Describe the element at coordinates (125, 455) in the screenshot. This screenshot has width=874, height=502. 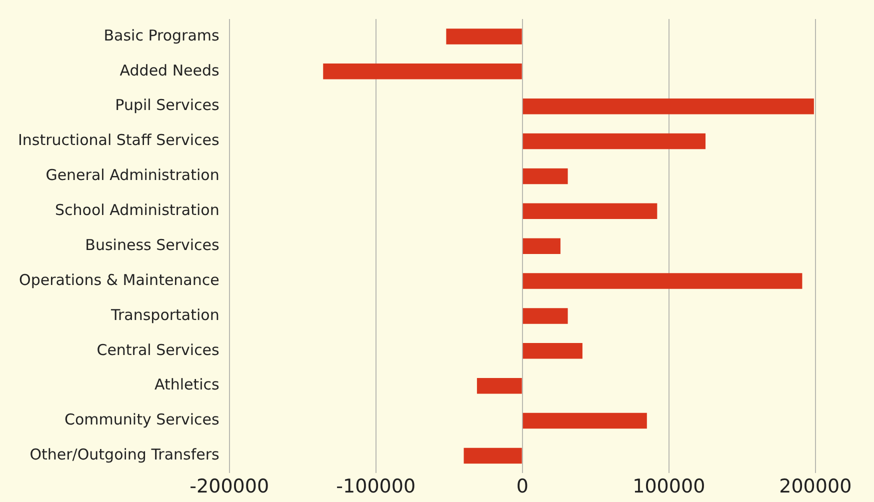
I see `y-tick-label: Other/Outgoing Transfers` at that location.